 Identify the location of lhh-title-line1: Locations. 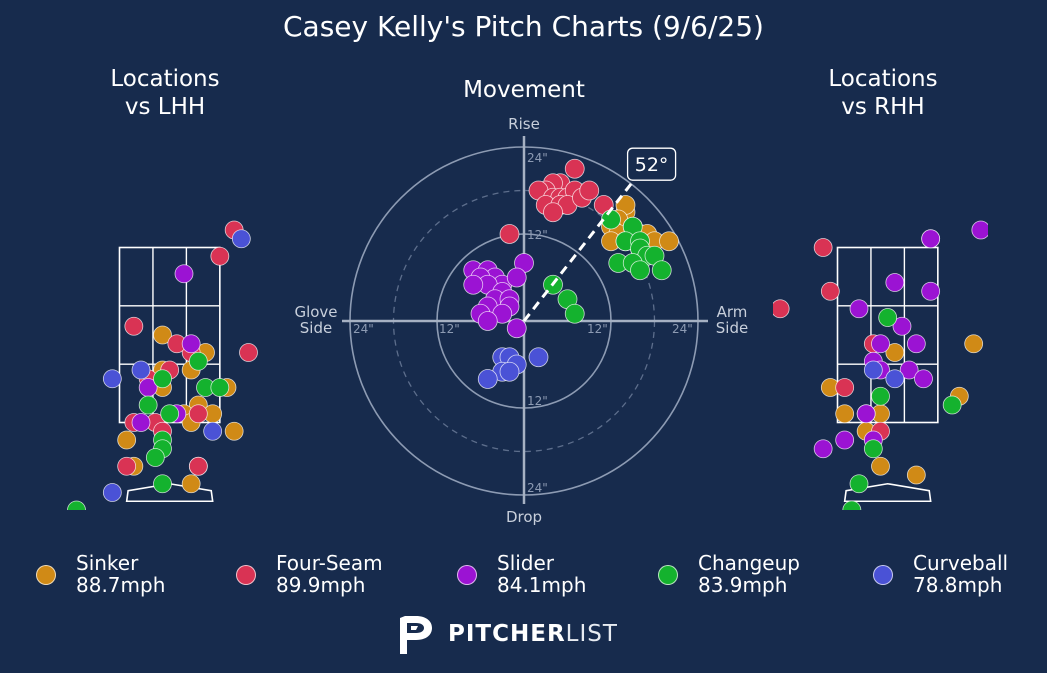
(165, 79).